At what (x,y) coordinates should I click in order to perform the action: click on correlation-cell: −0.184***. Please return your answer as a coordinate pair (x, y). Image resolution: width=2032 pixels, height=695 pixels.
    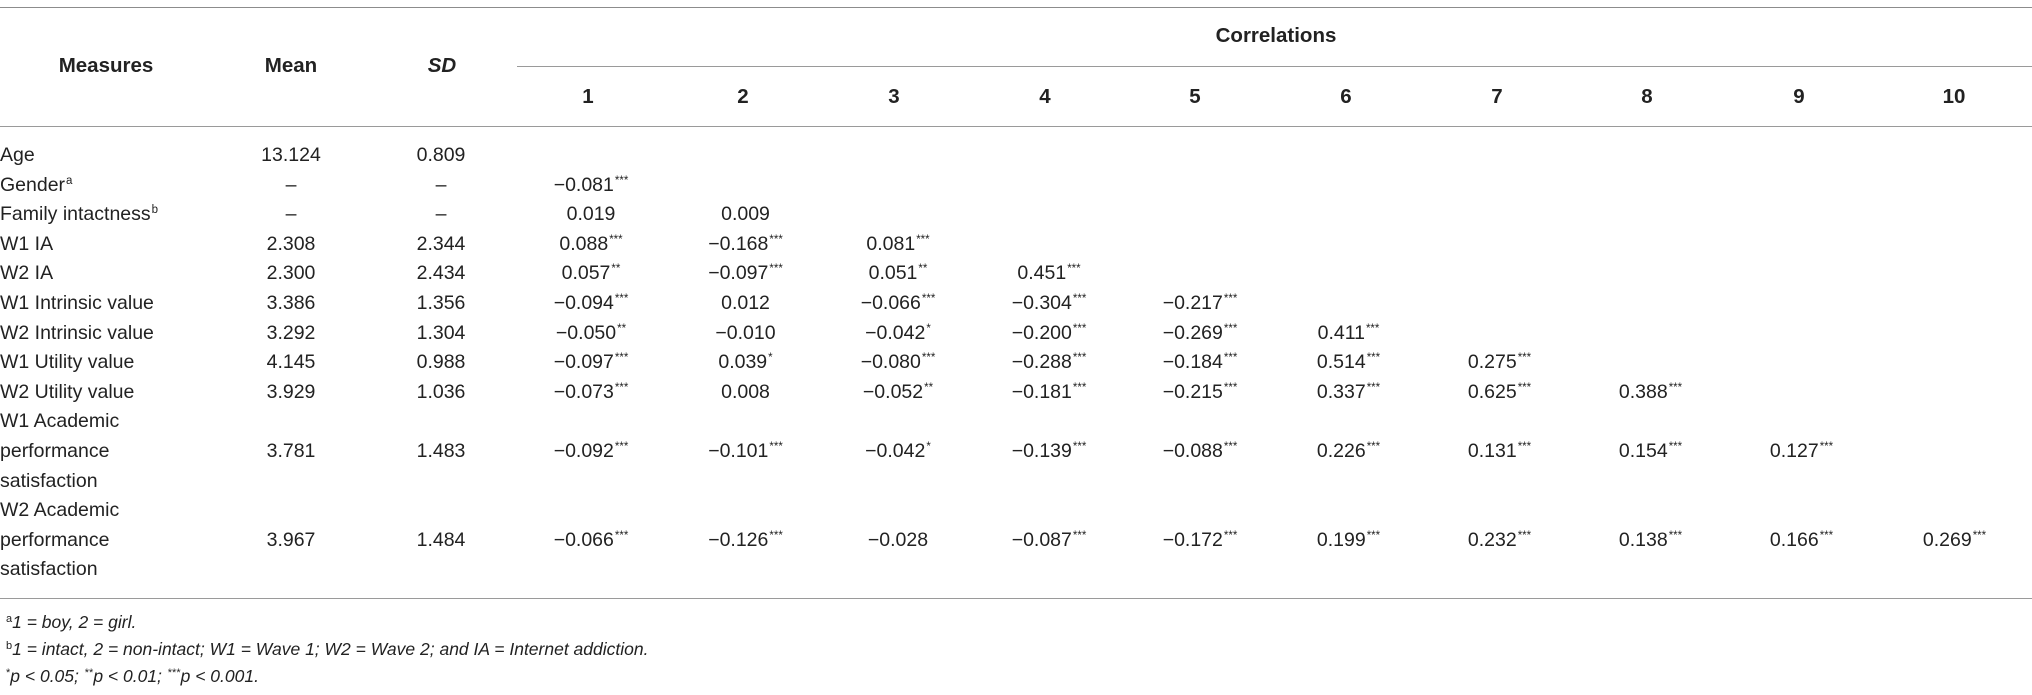
    Looking at the image, I should click on (1200, 363).